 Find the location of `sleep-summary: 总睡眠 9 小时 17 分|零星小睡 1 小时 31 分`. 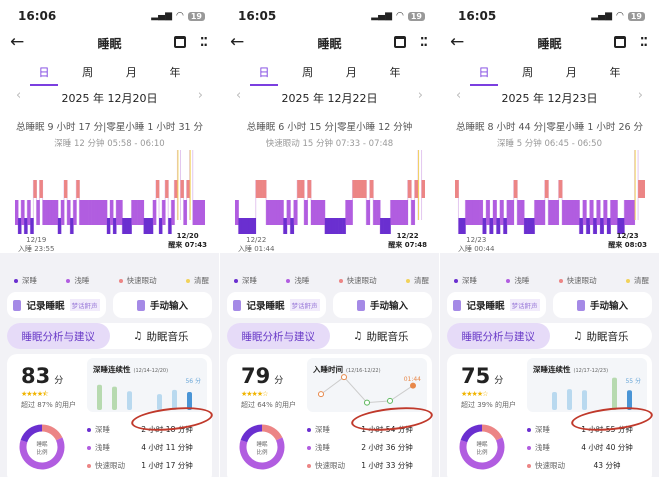

sleep-summary: 总睡眠 9 小时 17 分|零星小睡 1 小时 31 分 is located at coordinates (109, 127).